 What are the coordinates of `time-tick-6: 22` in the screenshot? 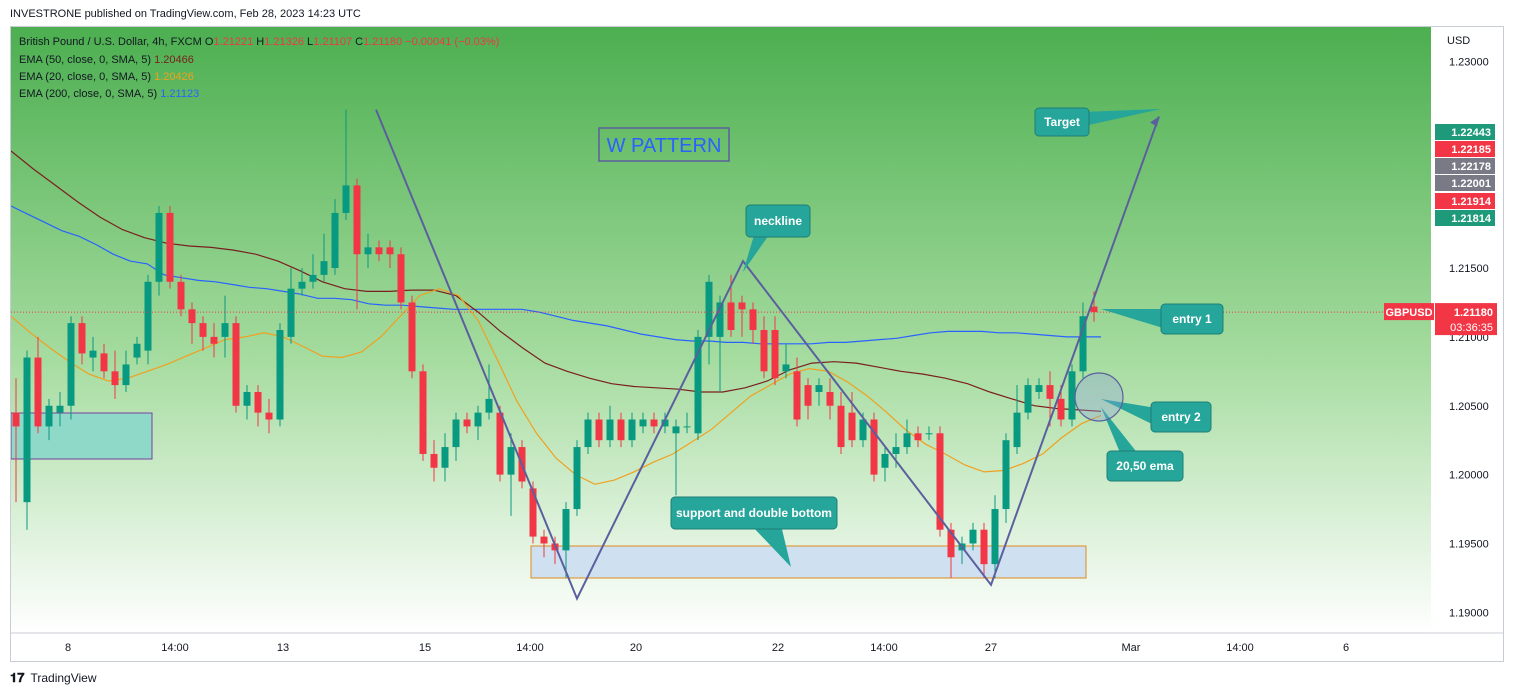 It's located at (778, 648).